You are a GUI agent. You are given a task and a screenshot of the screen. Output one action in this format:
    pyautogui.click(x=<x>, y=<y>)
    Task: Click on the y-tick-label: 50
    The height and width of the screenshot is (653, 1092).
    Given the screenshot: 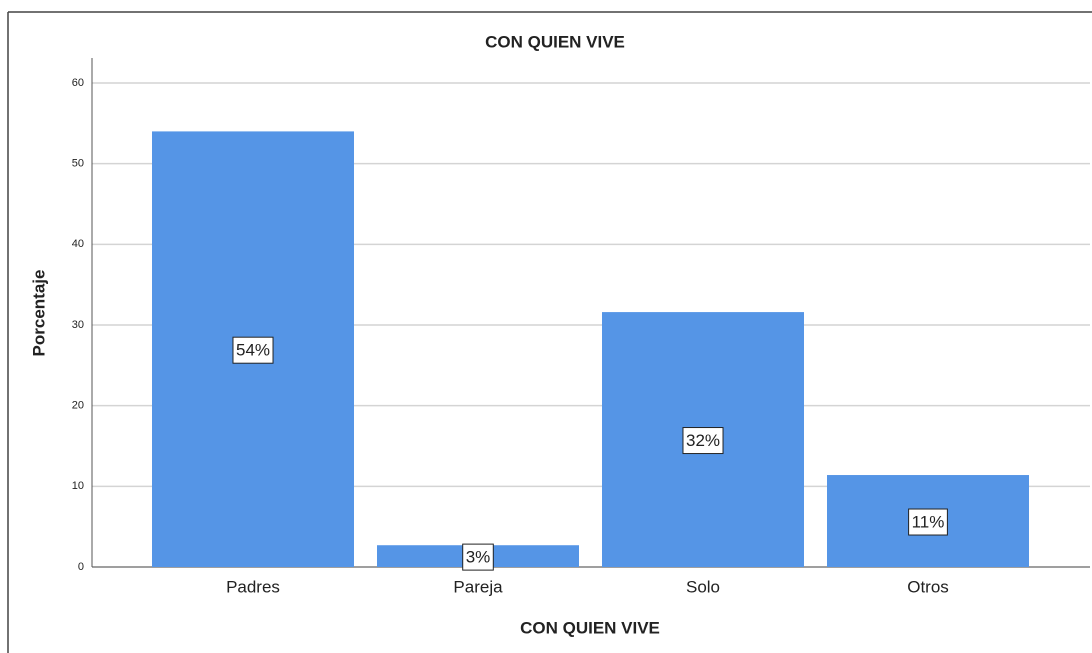 What is the action you would take?
    pyautogui.click(x=78, y=164)
    